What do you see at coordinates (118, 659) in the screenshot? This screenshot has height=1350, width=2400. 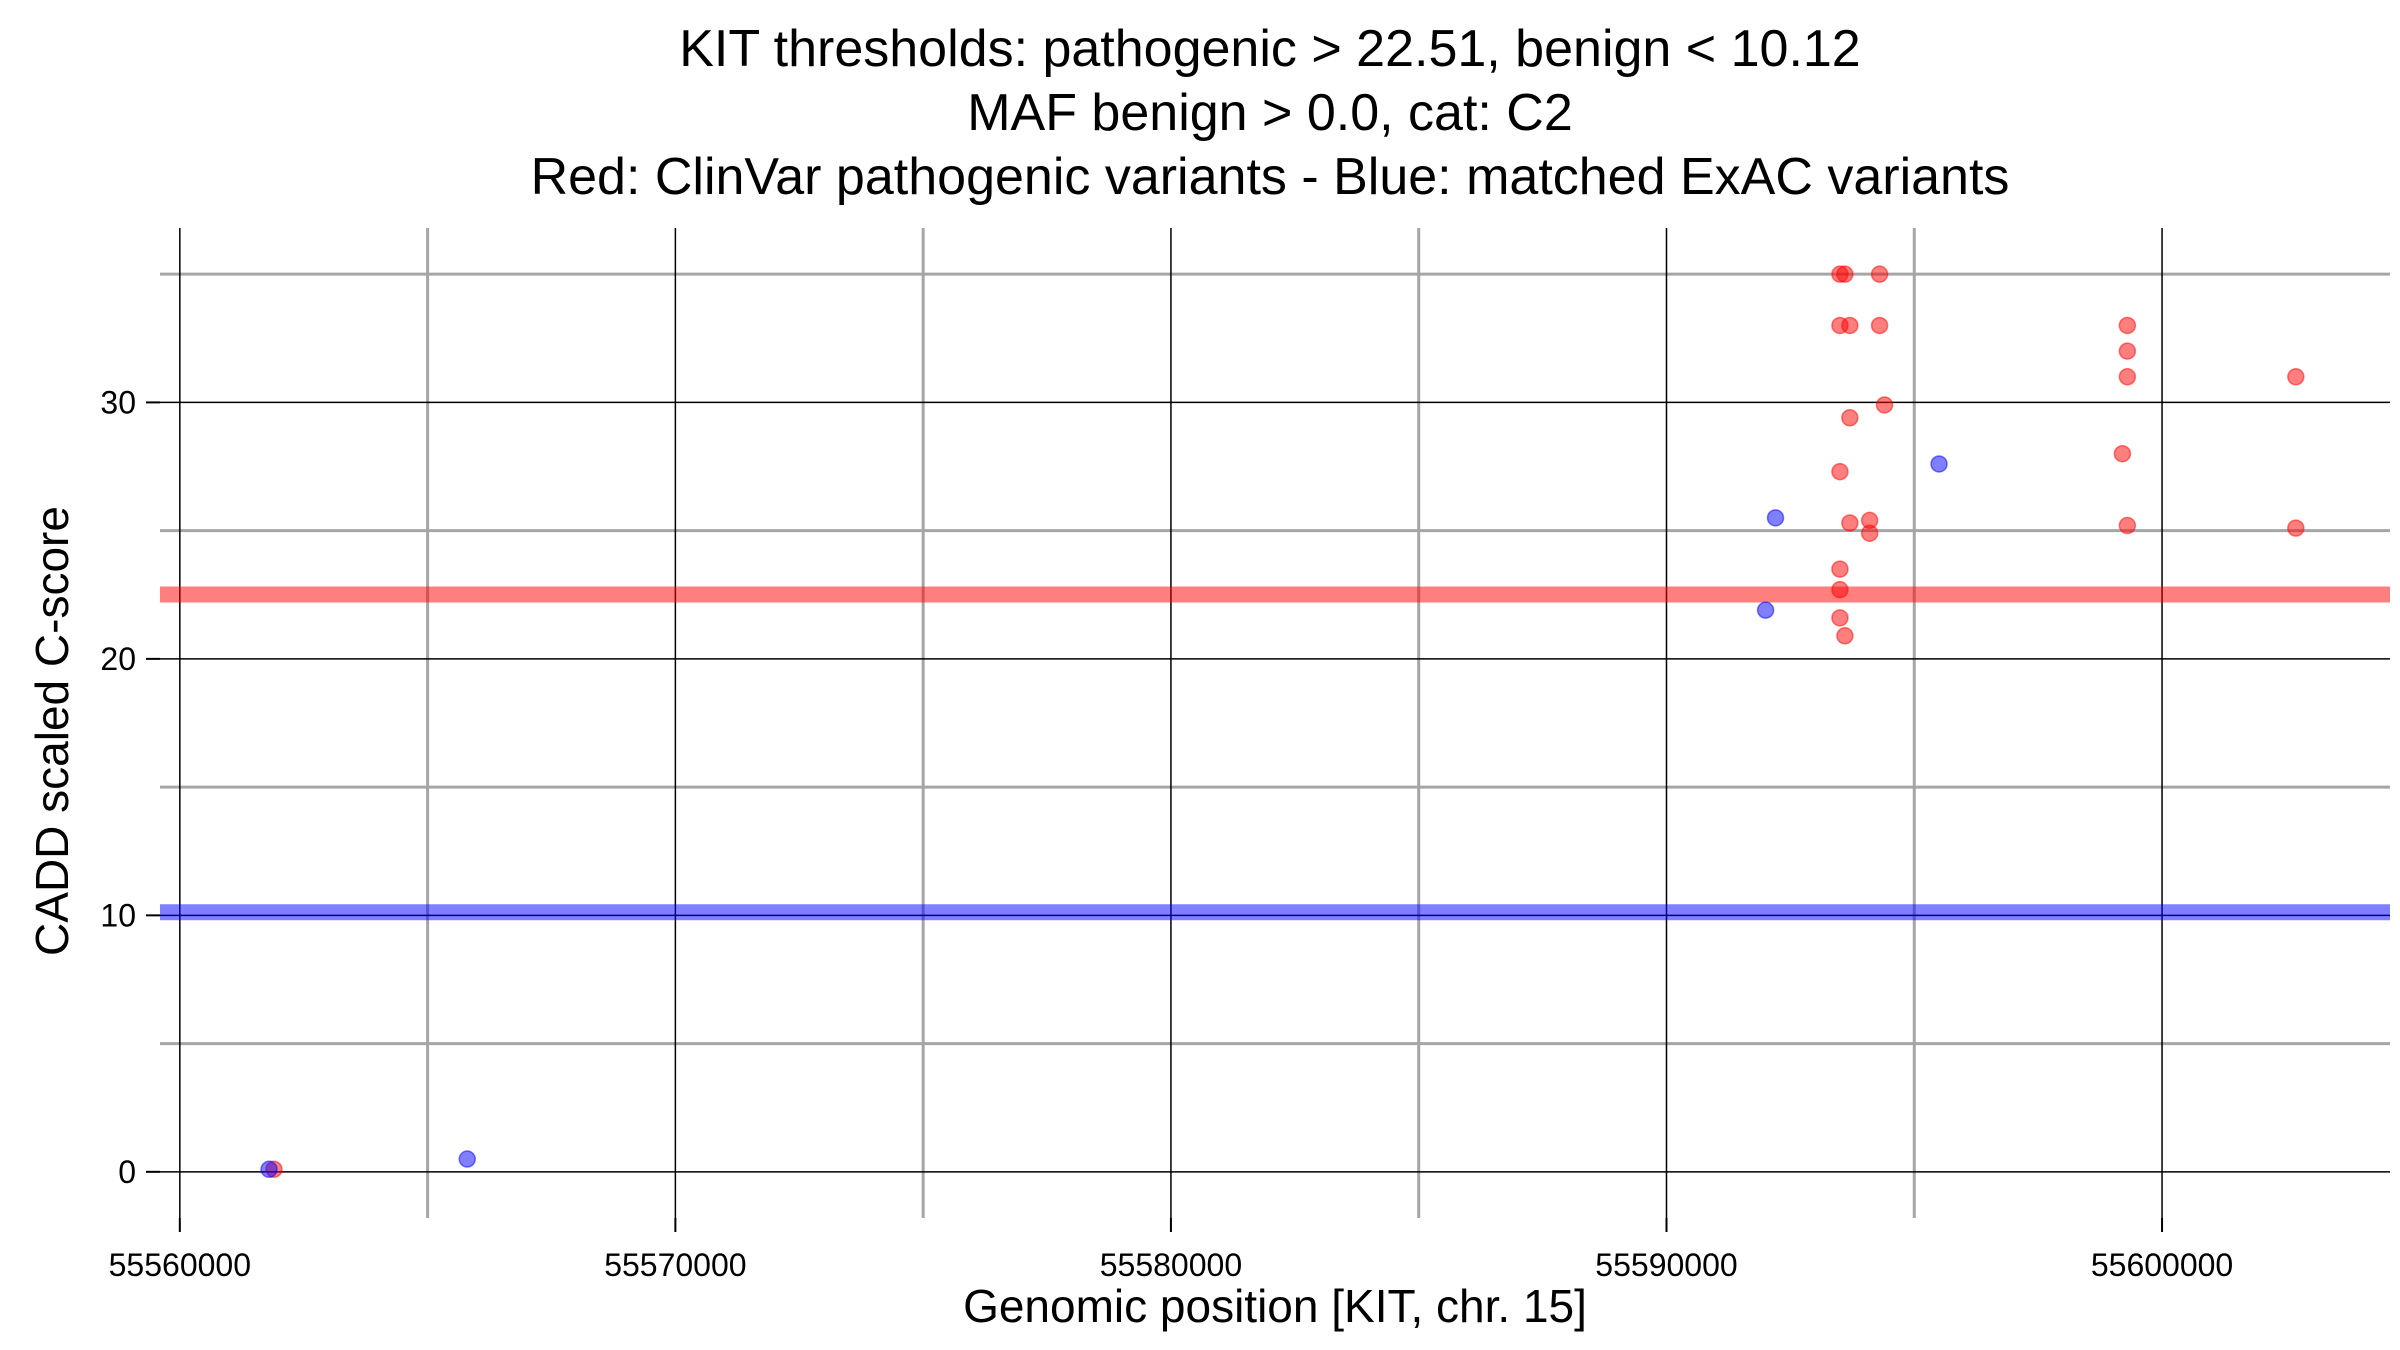 I see `y-tick-label: 20` at bounding box center [118, 659].